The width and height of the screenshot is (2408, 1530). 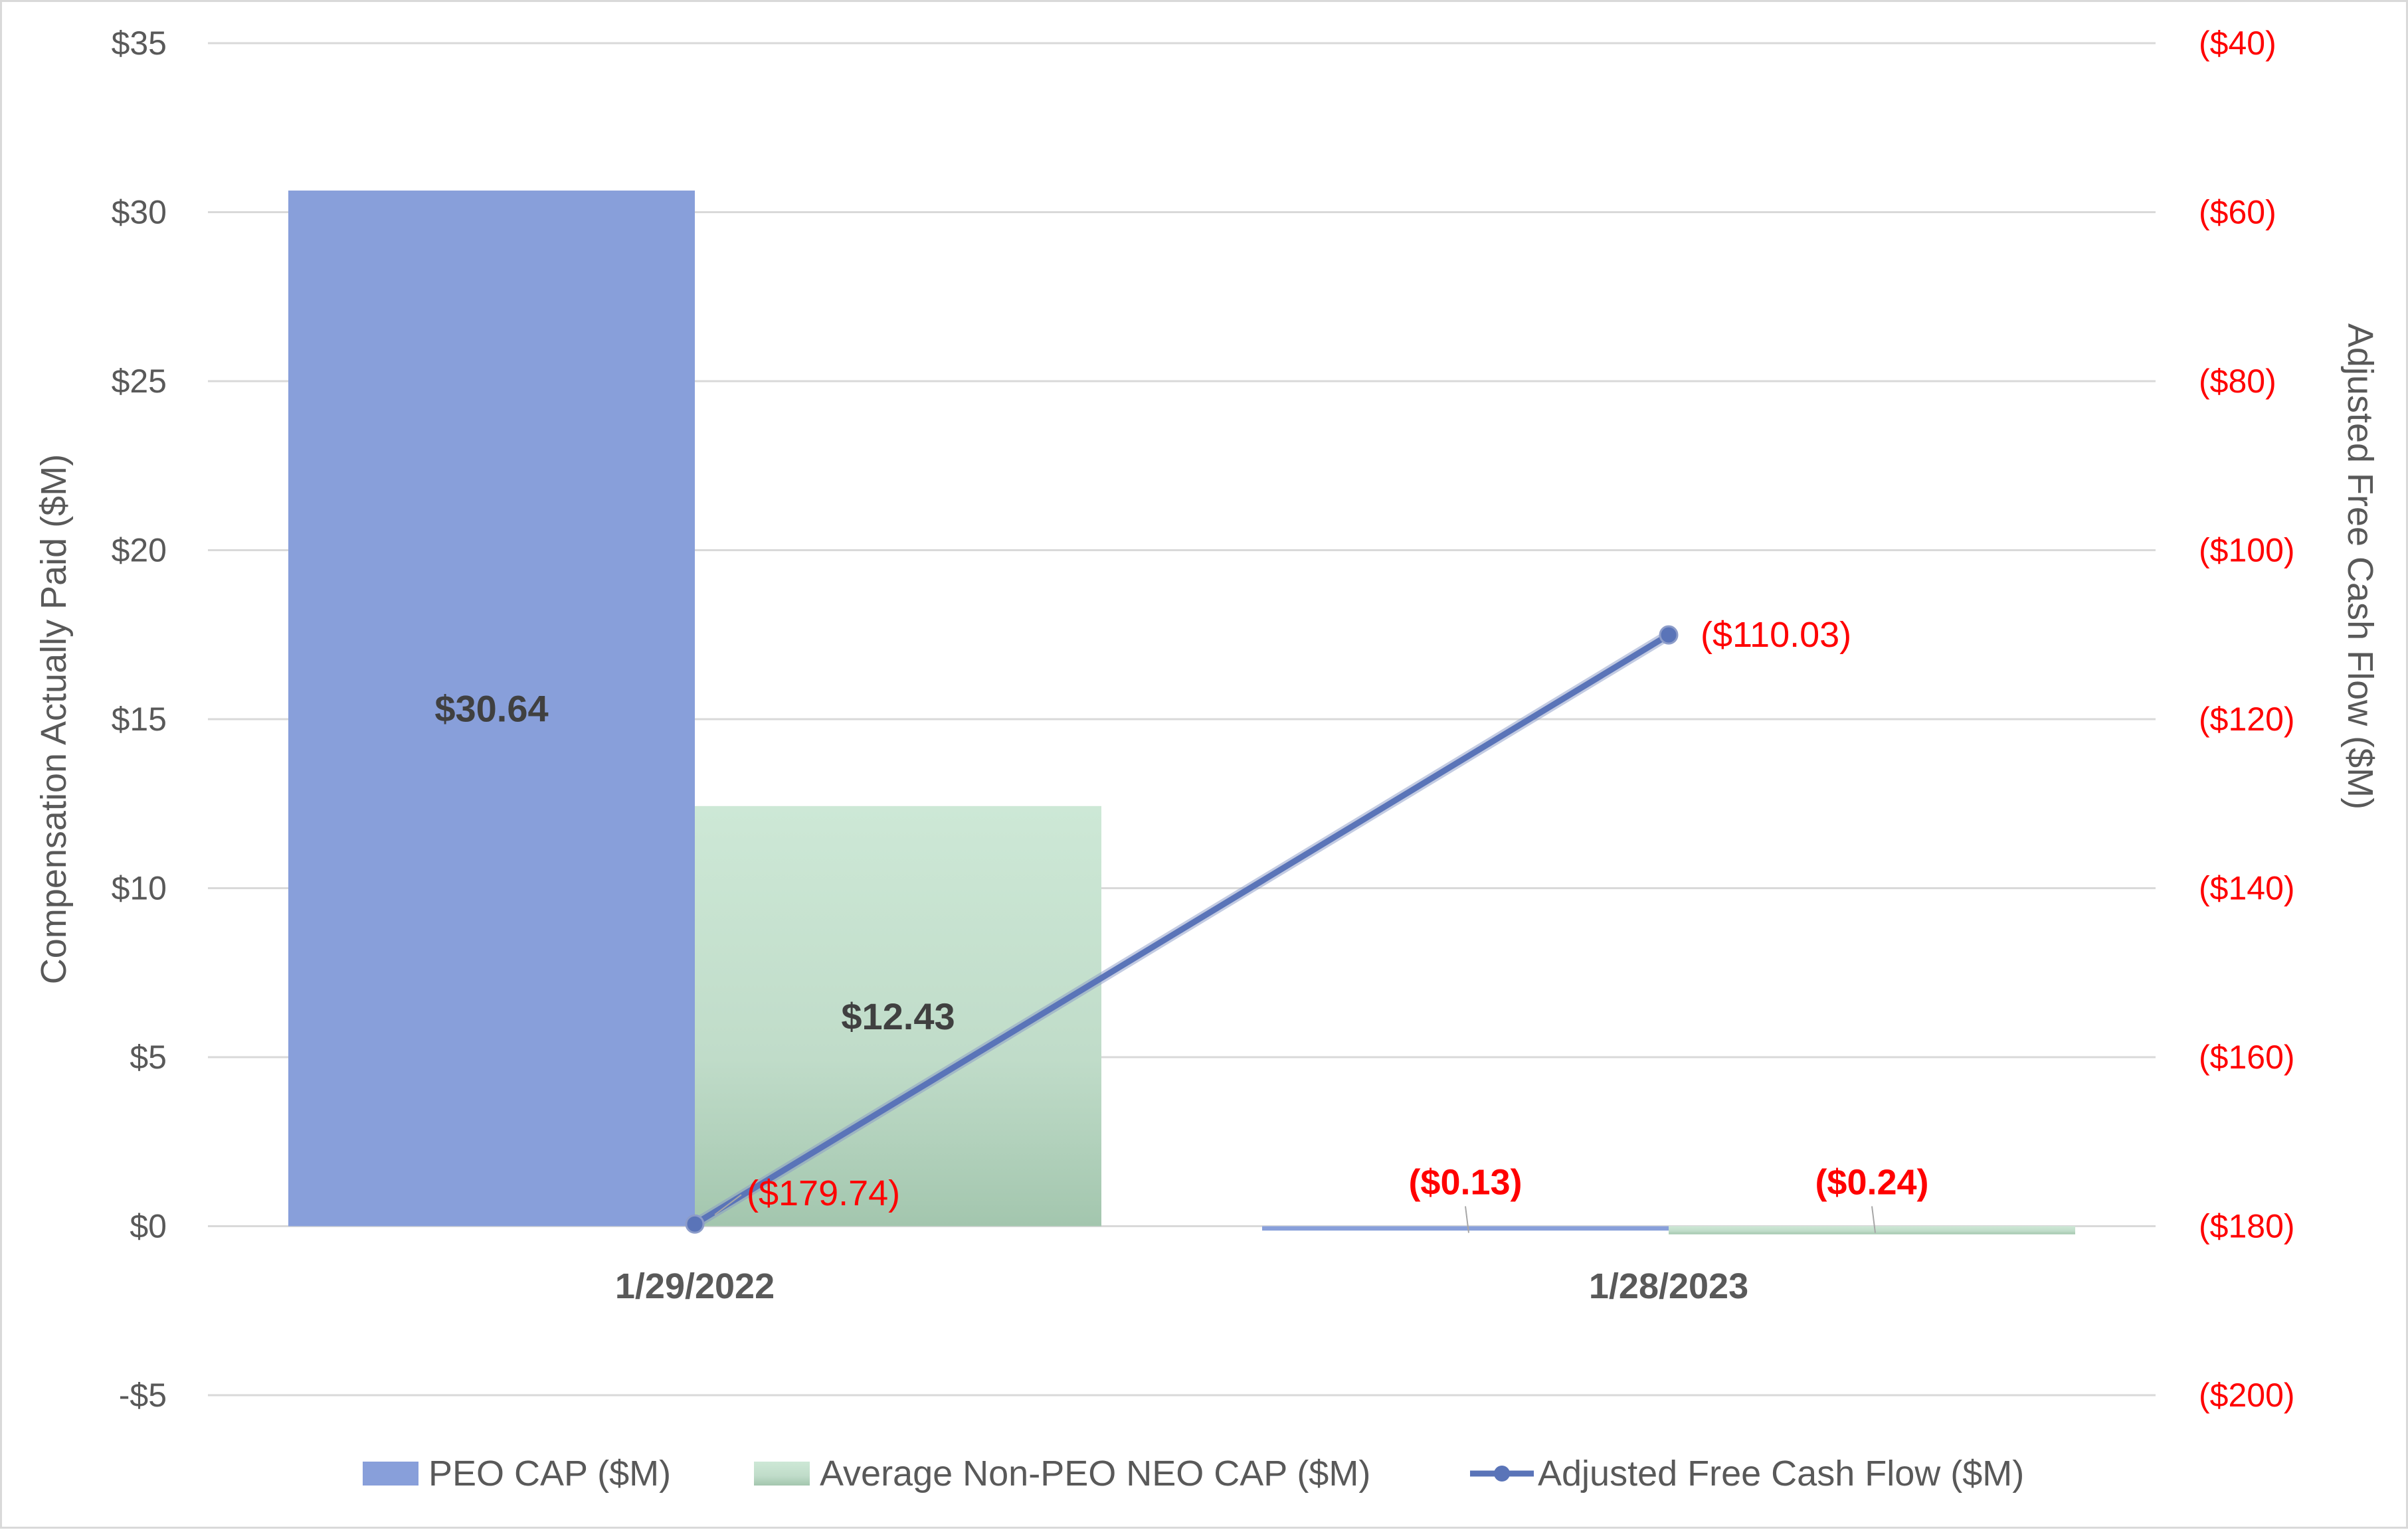 What do you see at coordinates (139, 43) in the screenshot?
I see `left-tick-label: $35` at bounding box center [139, 43].